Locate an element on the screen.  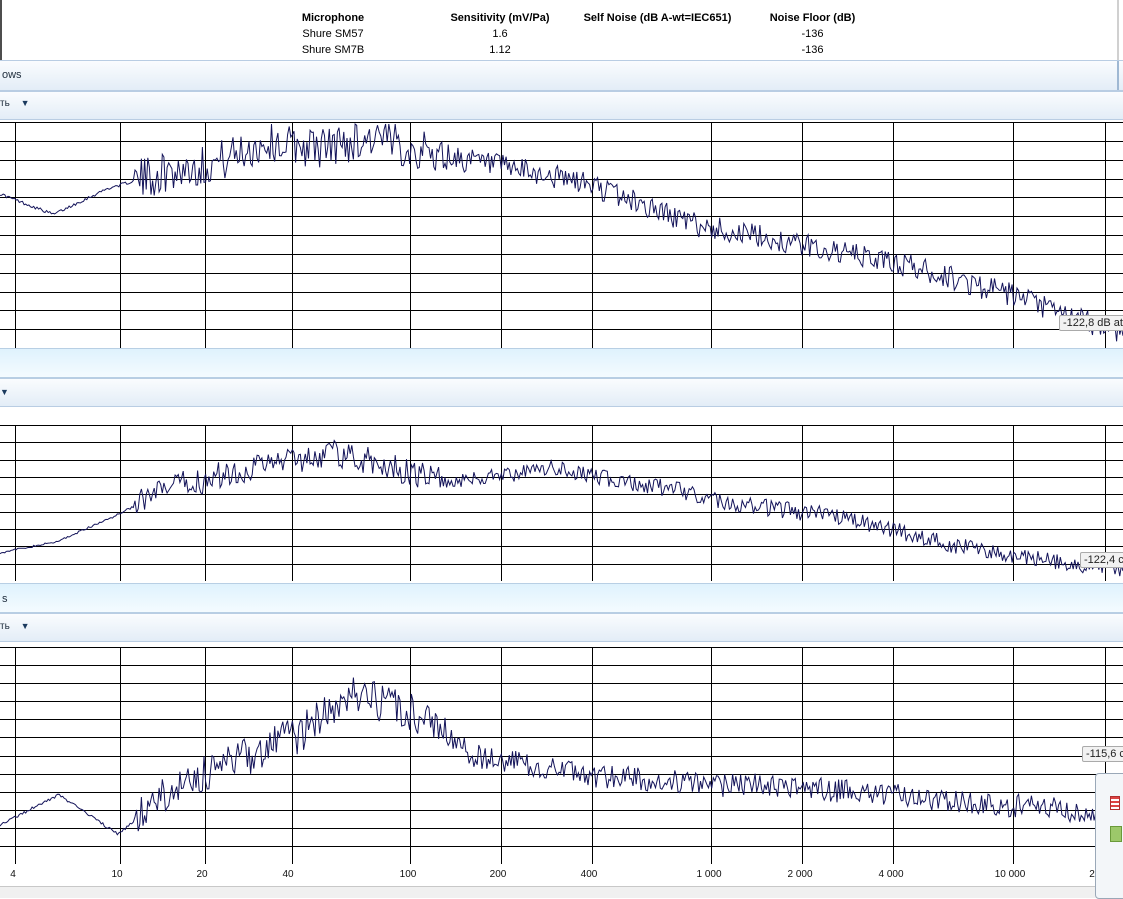
x-tick-label: 40 is located at coordinates (288, 874).